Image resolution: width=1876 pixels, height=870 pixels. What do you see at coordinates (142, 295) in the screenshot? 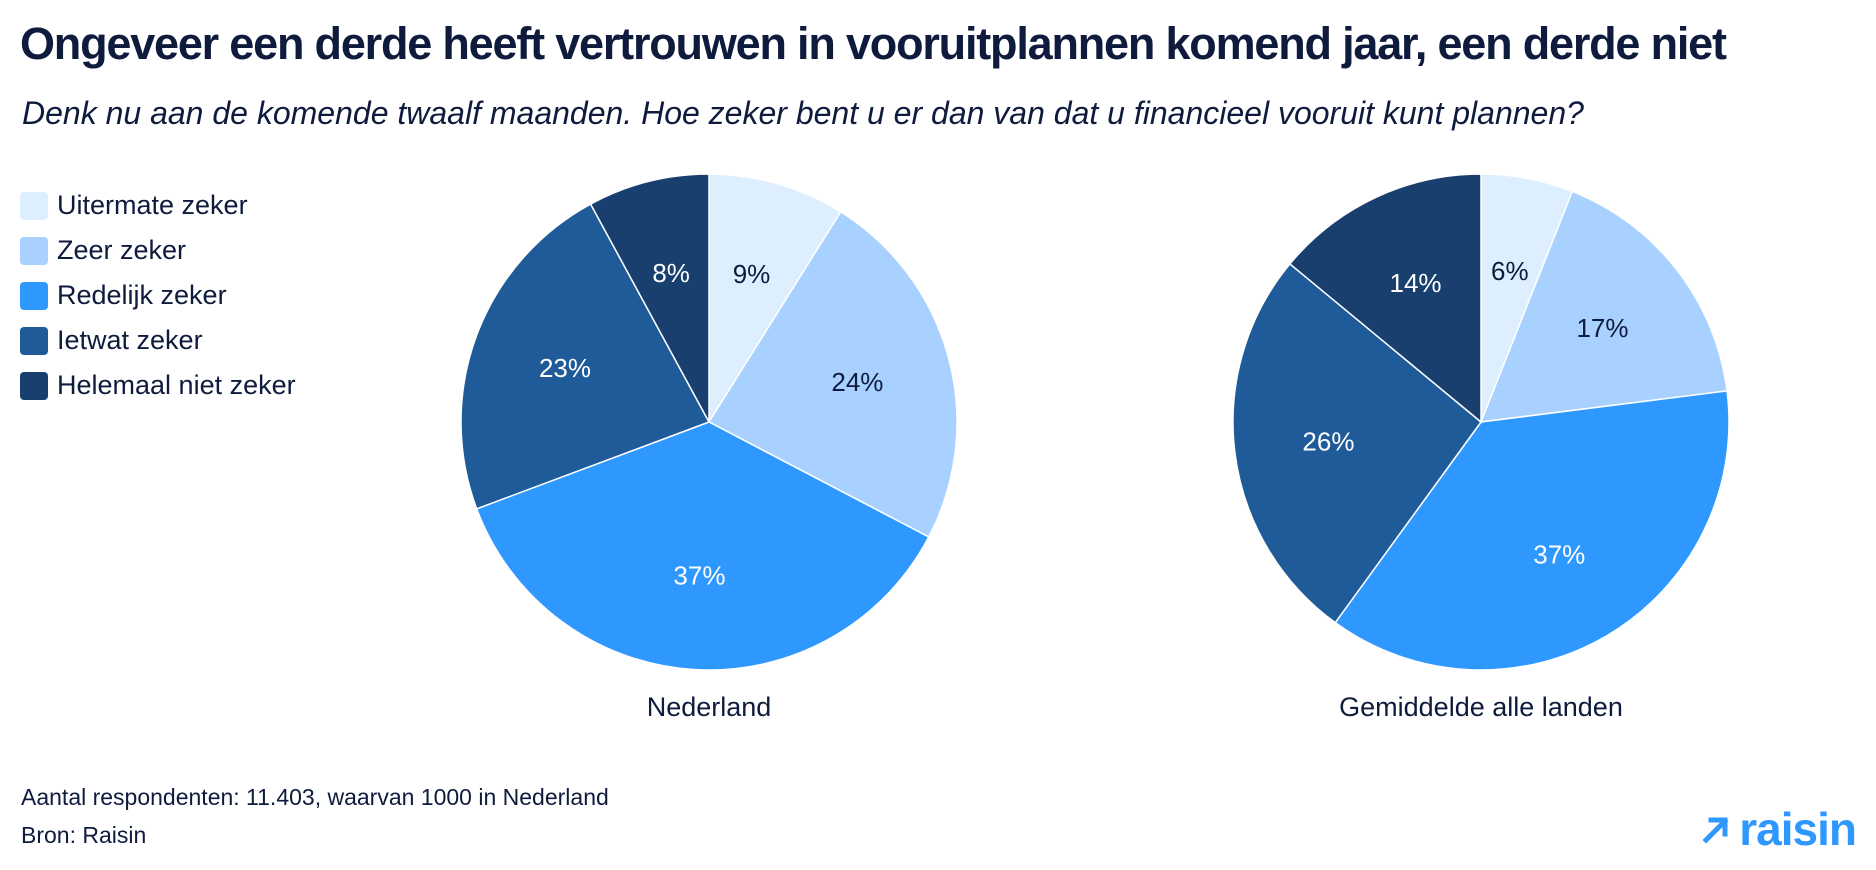
I see `legend-label: Redelijk zeker` at bounding box center [142, 295].